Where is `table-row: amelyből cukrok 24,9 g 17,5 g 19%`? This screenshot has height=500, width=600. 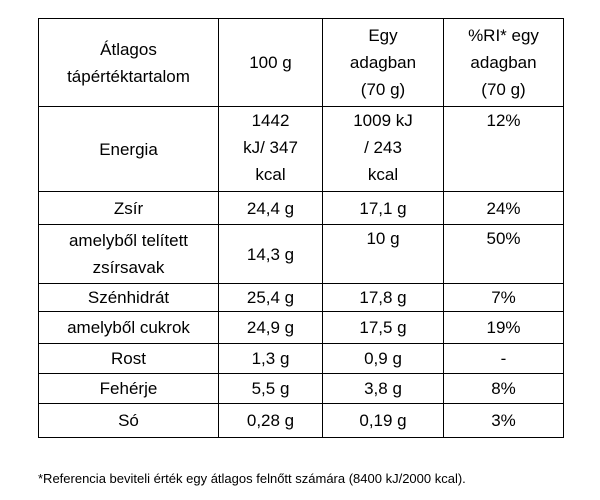
table-row: amelyből cukrok 24,9 g 17,5 g 19% is located at coordinates (301, 327).